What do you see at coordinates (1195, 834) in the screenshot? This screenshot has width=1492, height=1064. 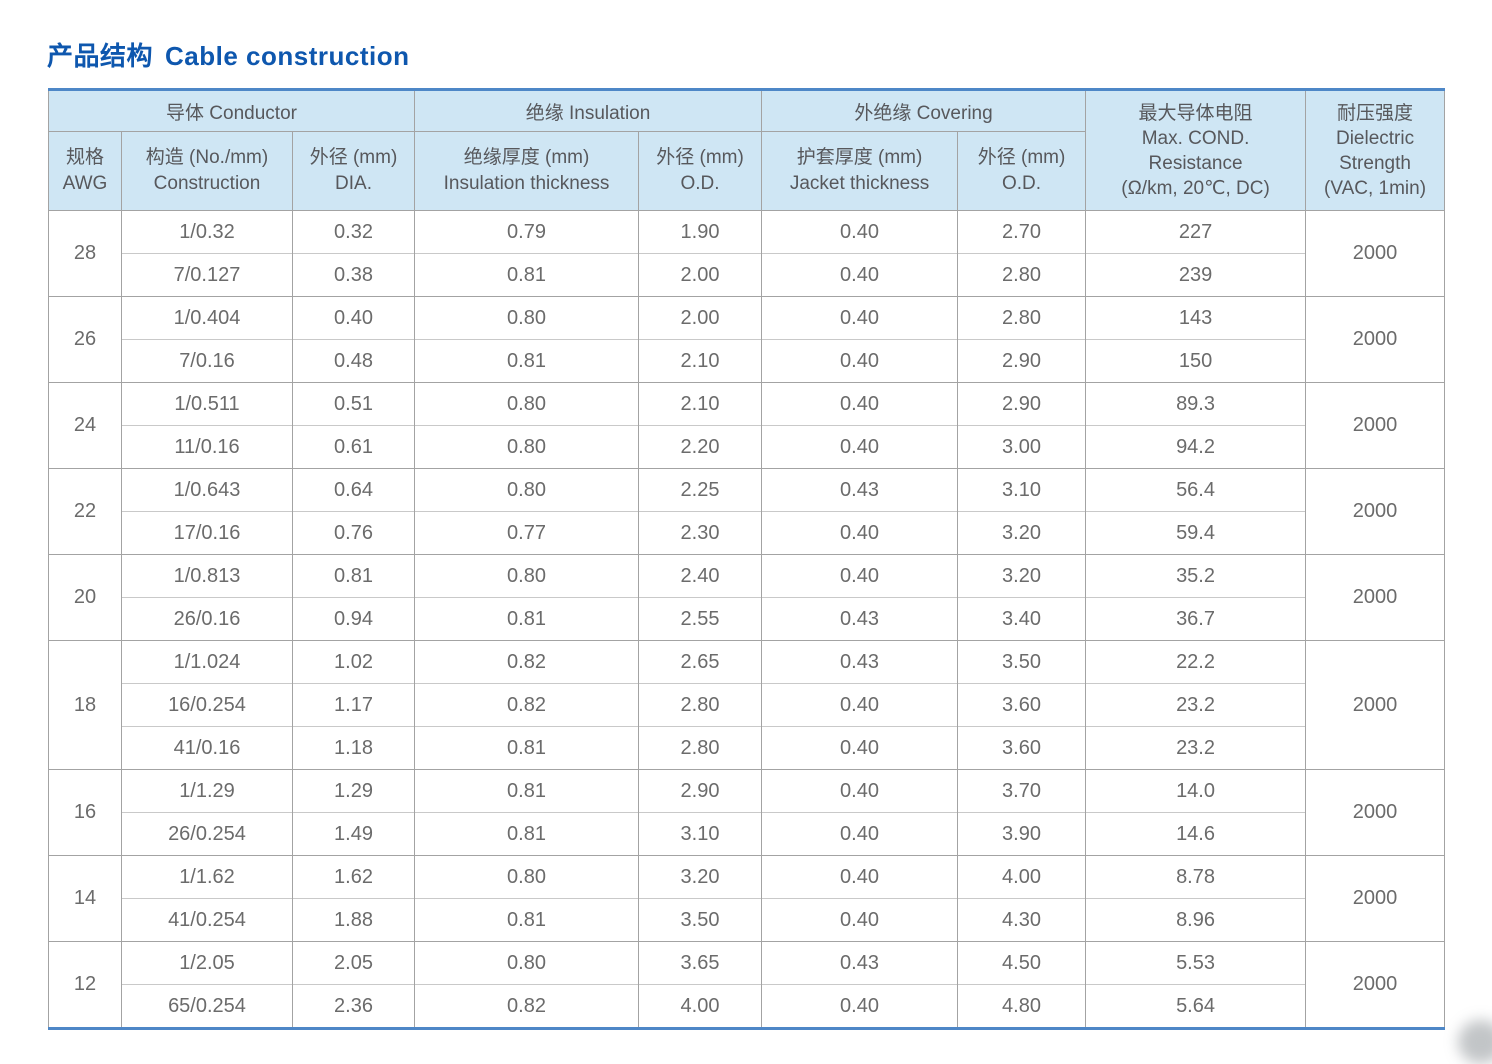 I see `resistance-cell: 14.6` at bounding box center [1195, 834].